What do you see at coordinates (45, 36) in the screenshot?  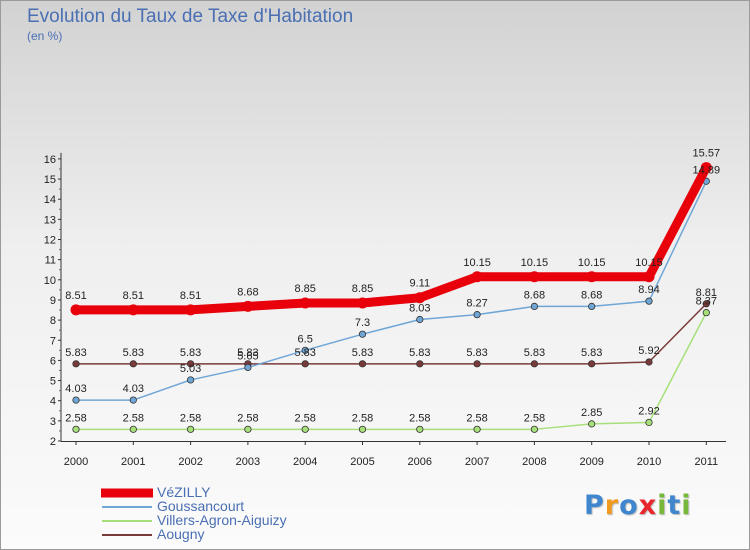 I see `y-axis-unit-label: (en %)` at bounding box center [45, 36].